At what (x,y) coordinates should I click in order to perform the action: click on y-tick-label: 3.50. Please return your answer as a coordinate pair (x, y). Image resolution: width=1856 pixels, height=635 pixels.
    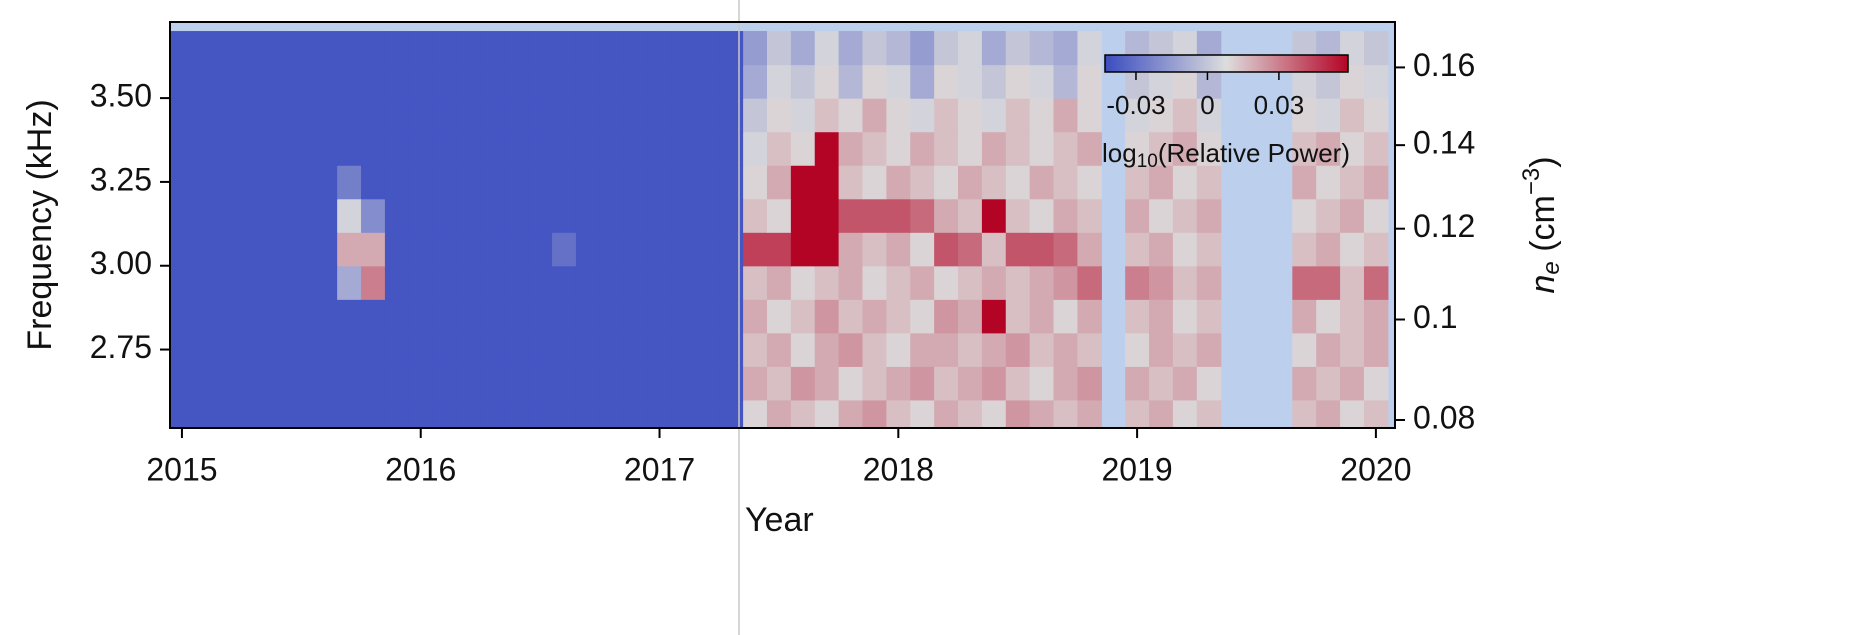
    Looking at the image, I should click on (121, 96).